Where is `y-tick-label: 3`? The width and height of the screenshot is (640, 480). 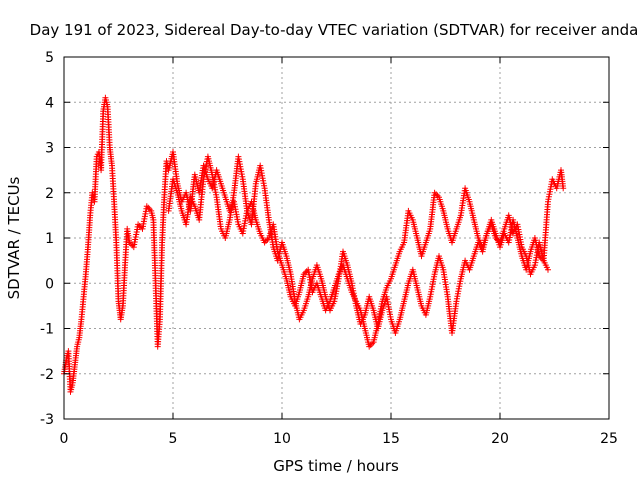 y-tick-label: 3 is located at coordinates (49, 149).